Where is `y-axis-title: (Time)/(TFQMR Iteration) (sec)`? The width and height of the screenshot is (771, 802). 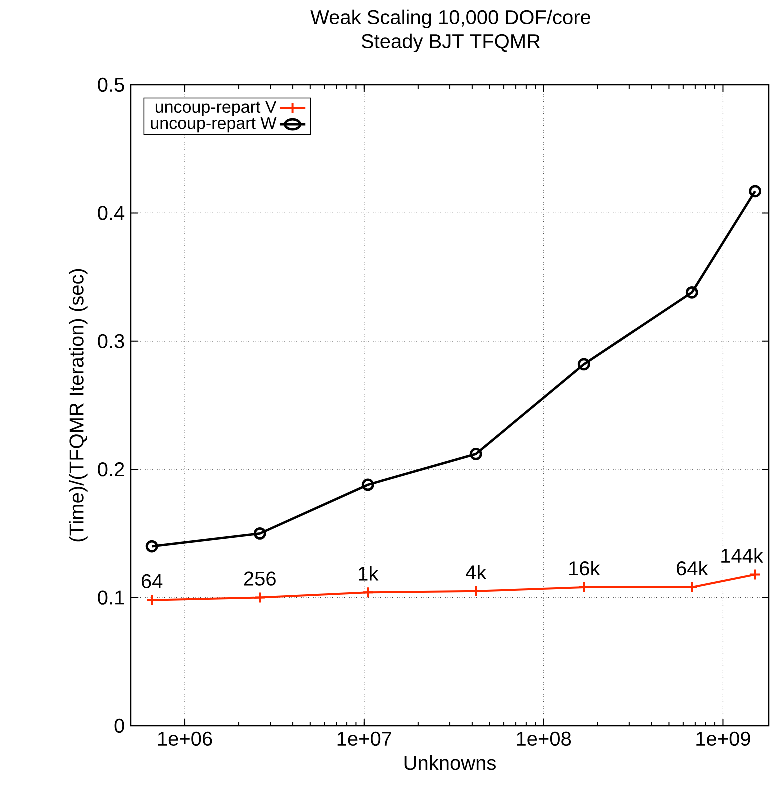
y-axis-title: (Time)/(TFQMR Iteration) (sec) is located at coordinates (78, 405).